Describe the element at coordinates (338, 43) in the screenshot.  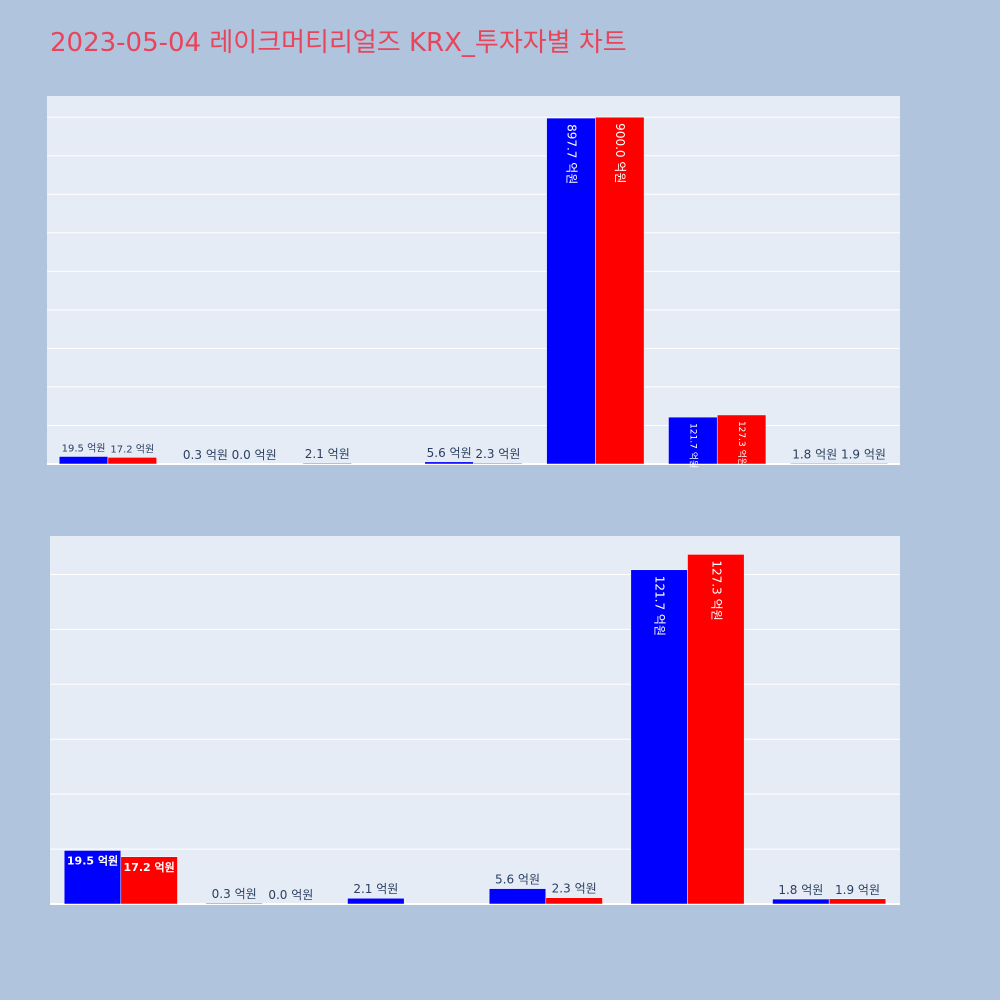
I see `page-title: 2023-05-04 레이크머티리얼즈 KRX_투자자별 차트` at that location.